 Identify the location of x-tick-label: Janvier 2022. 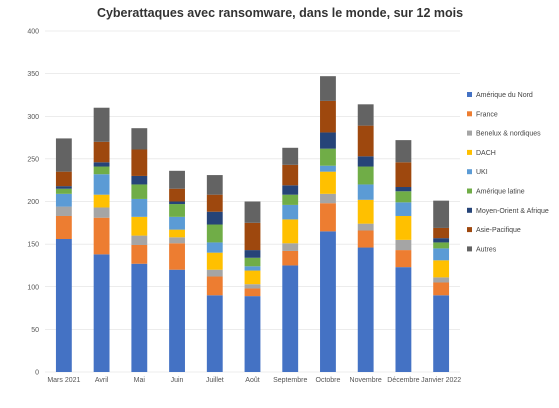
(441, 380).